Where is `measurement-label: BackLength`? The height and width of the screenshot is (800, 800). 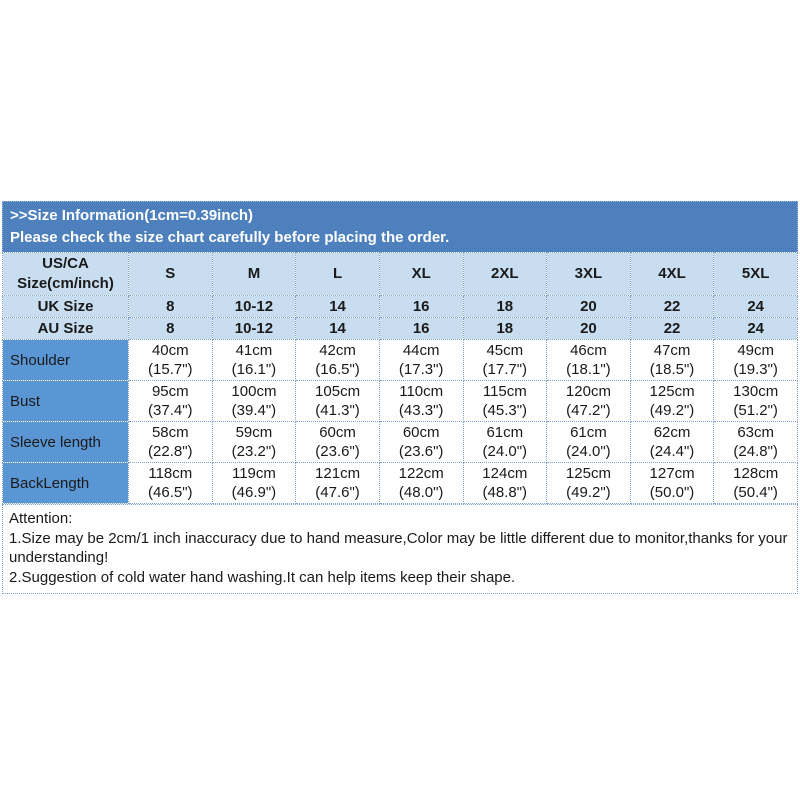
measurement-label: BackLength is located at coordinates (65, 483).